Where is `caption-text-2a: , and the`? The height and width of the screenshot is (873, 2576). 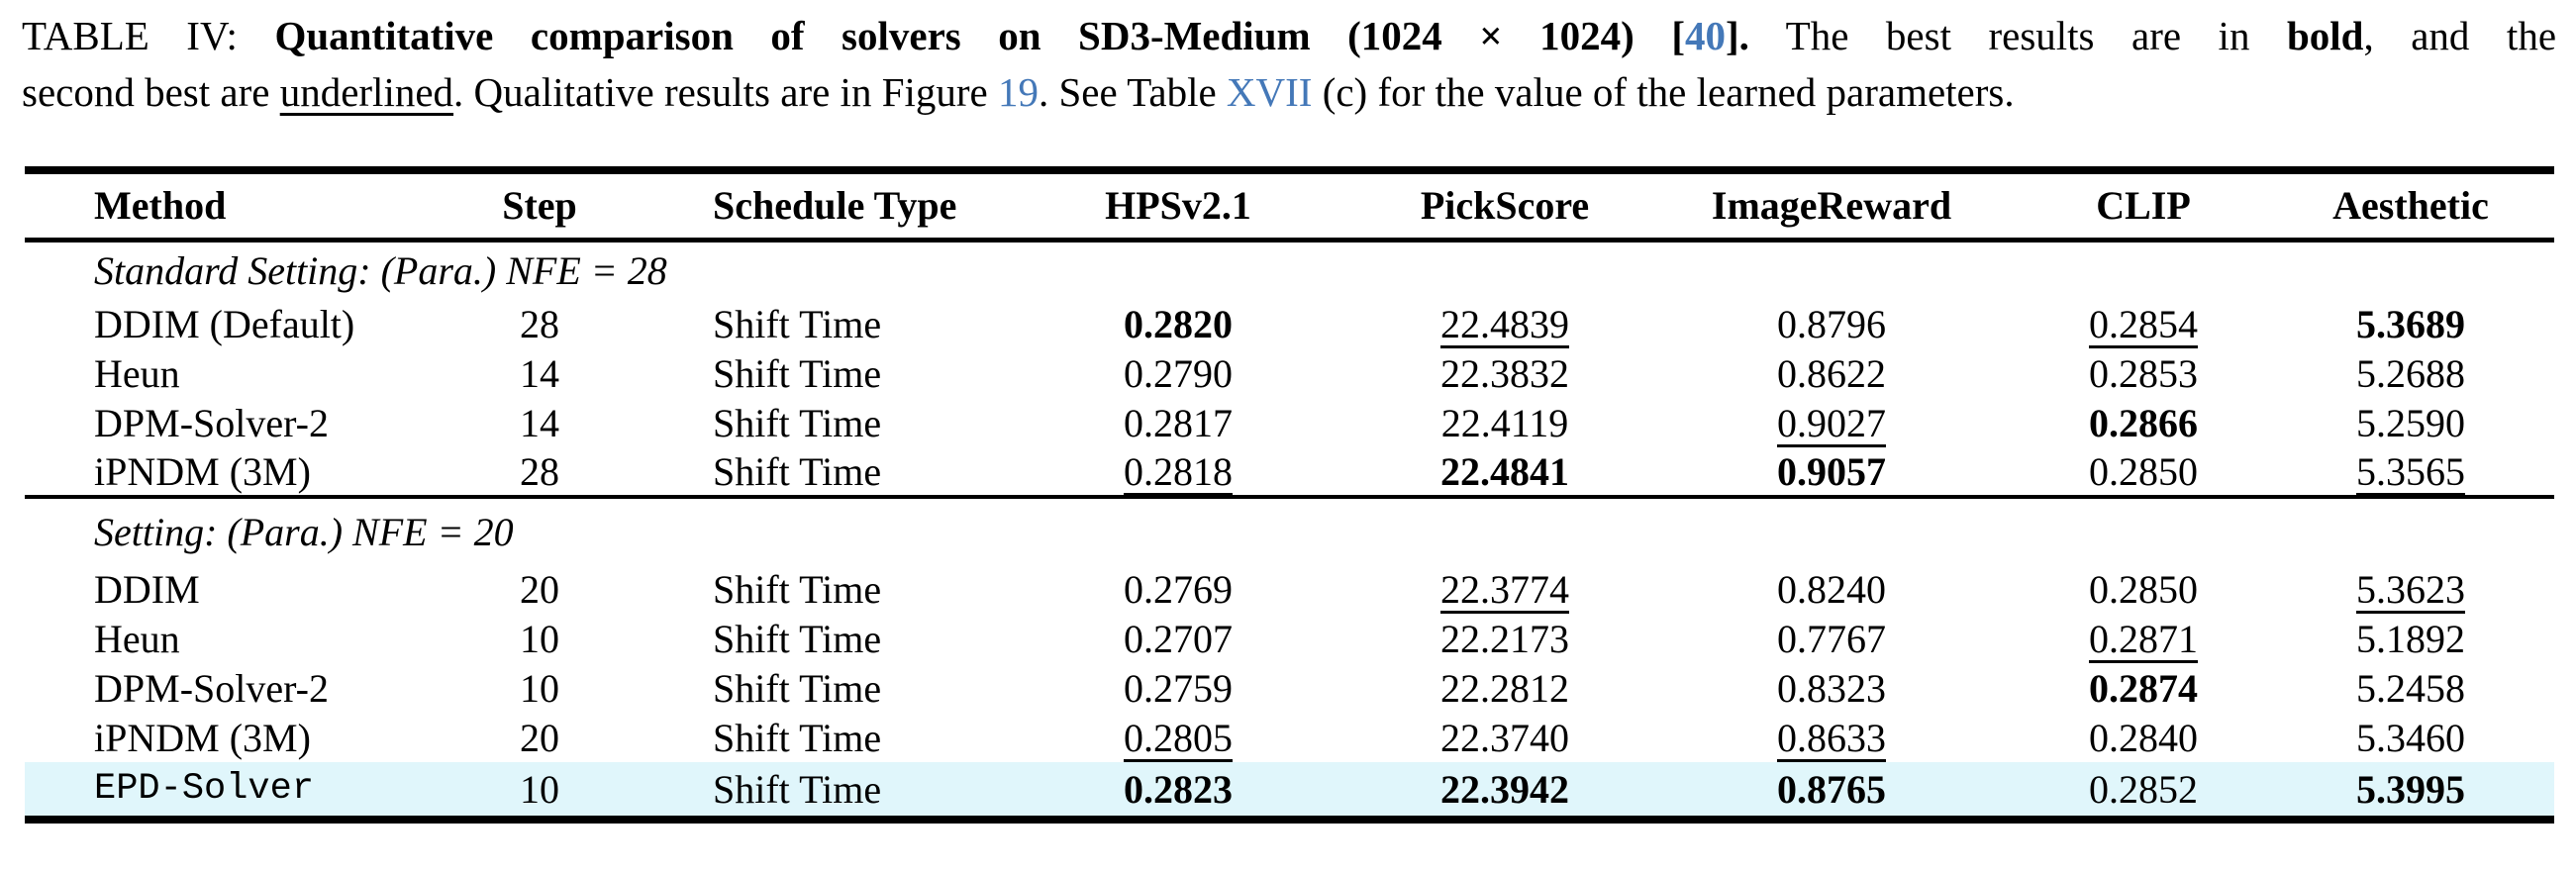 caption-text-2a: , and the is located at coordinates (2460, 35).